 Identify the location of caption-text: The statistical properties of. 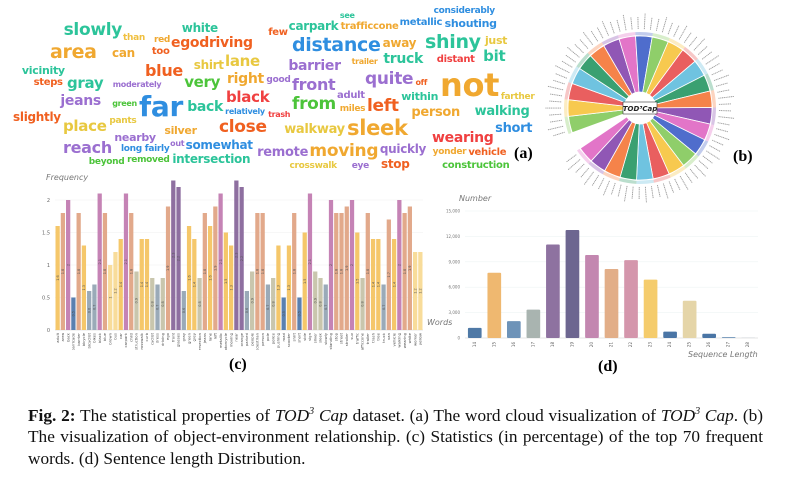
(175, 415).